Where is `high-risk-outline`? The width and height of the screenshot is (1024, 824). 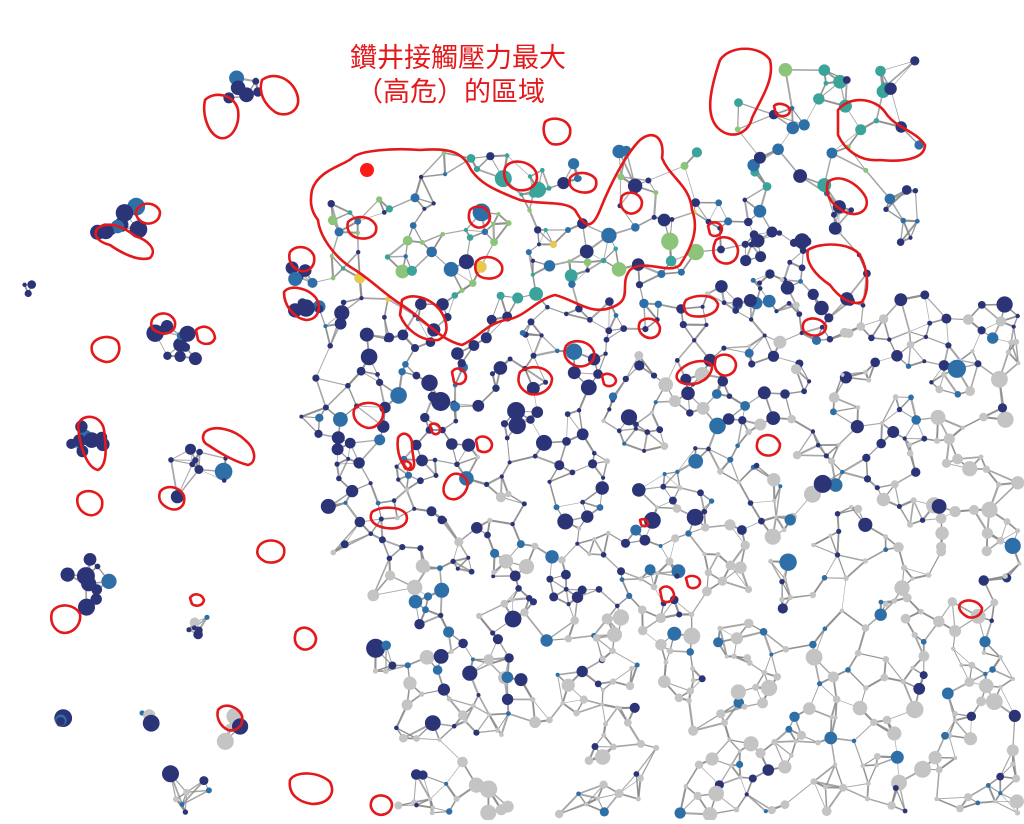
high-risk-outline is located at coordinates (740, 92).